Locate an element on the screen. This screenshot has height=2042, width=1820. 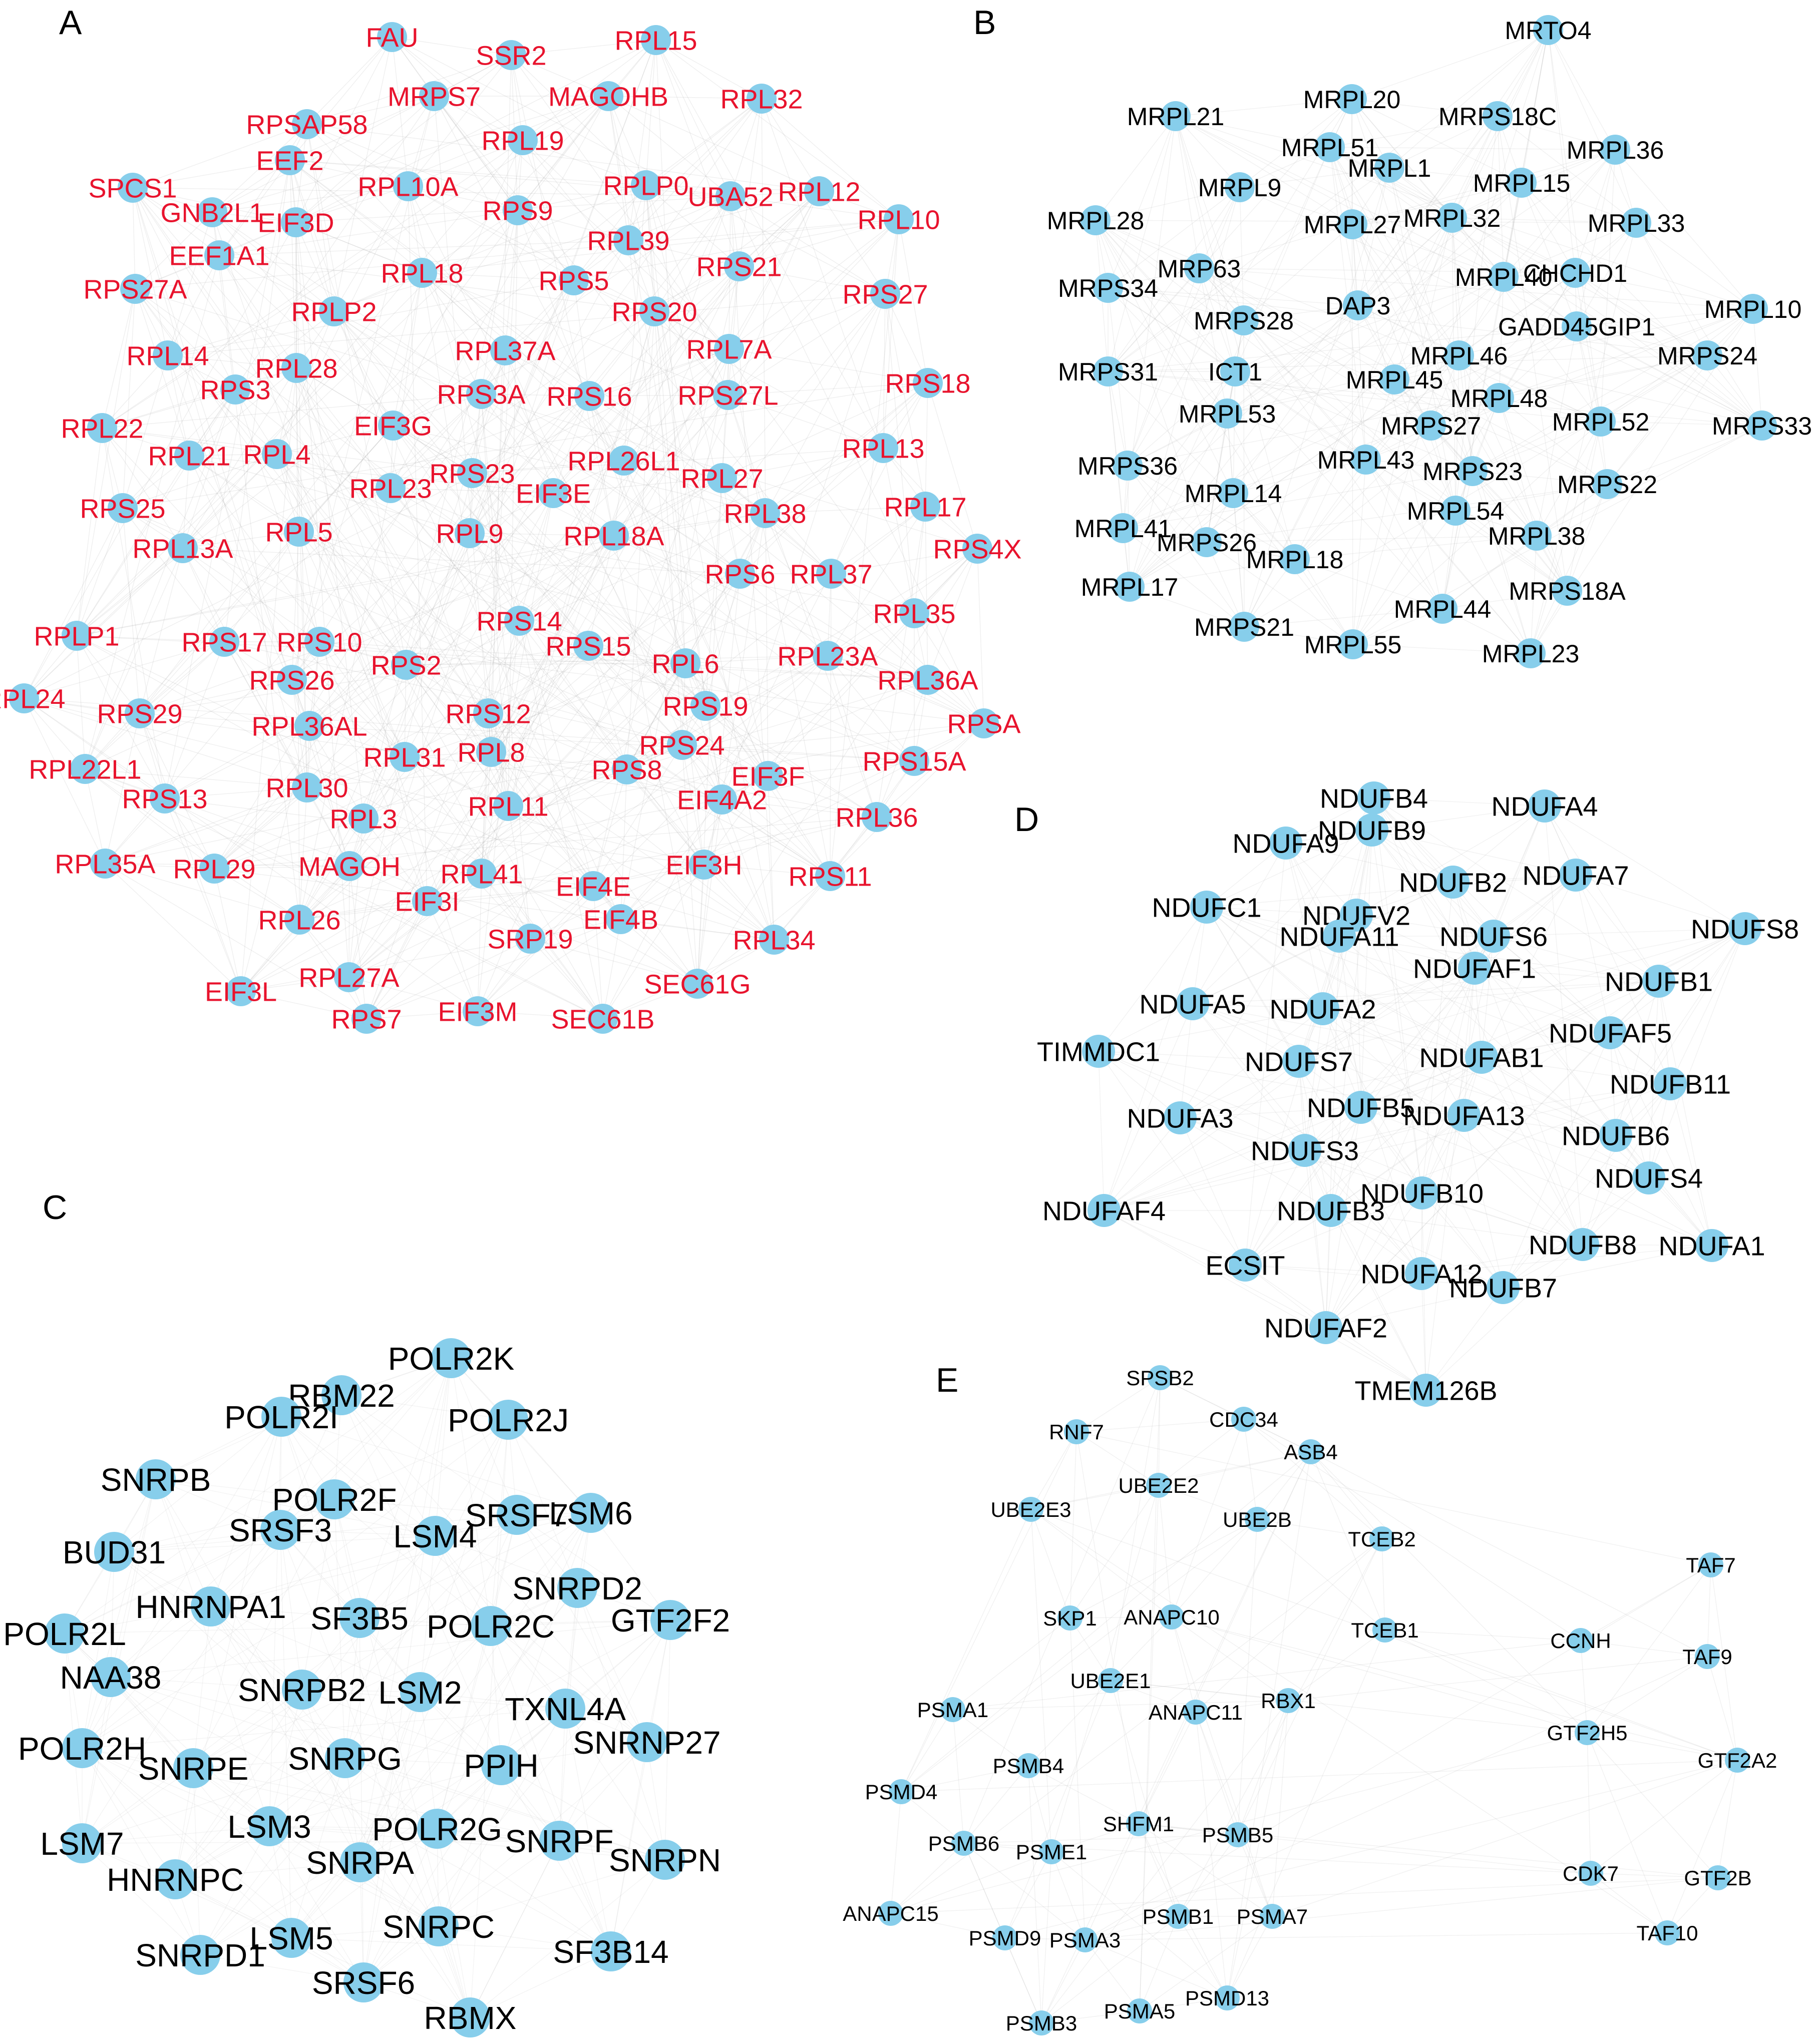
node-label: MRPS23 is located at coordinates (1472, 472).